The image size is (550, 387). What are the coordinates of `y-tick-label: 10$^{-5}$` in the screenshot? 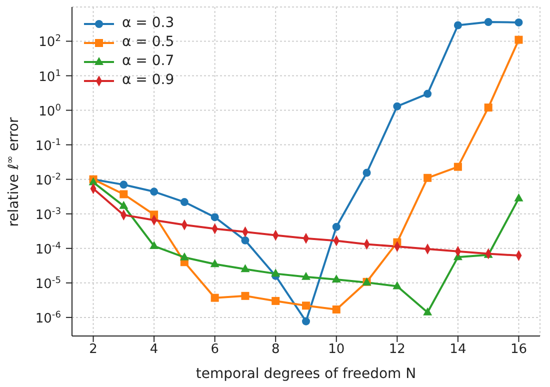 It's located at (48, 284).